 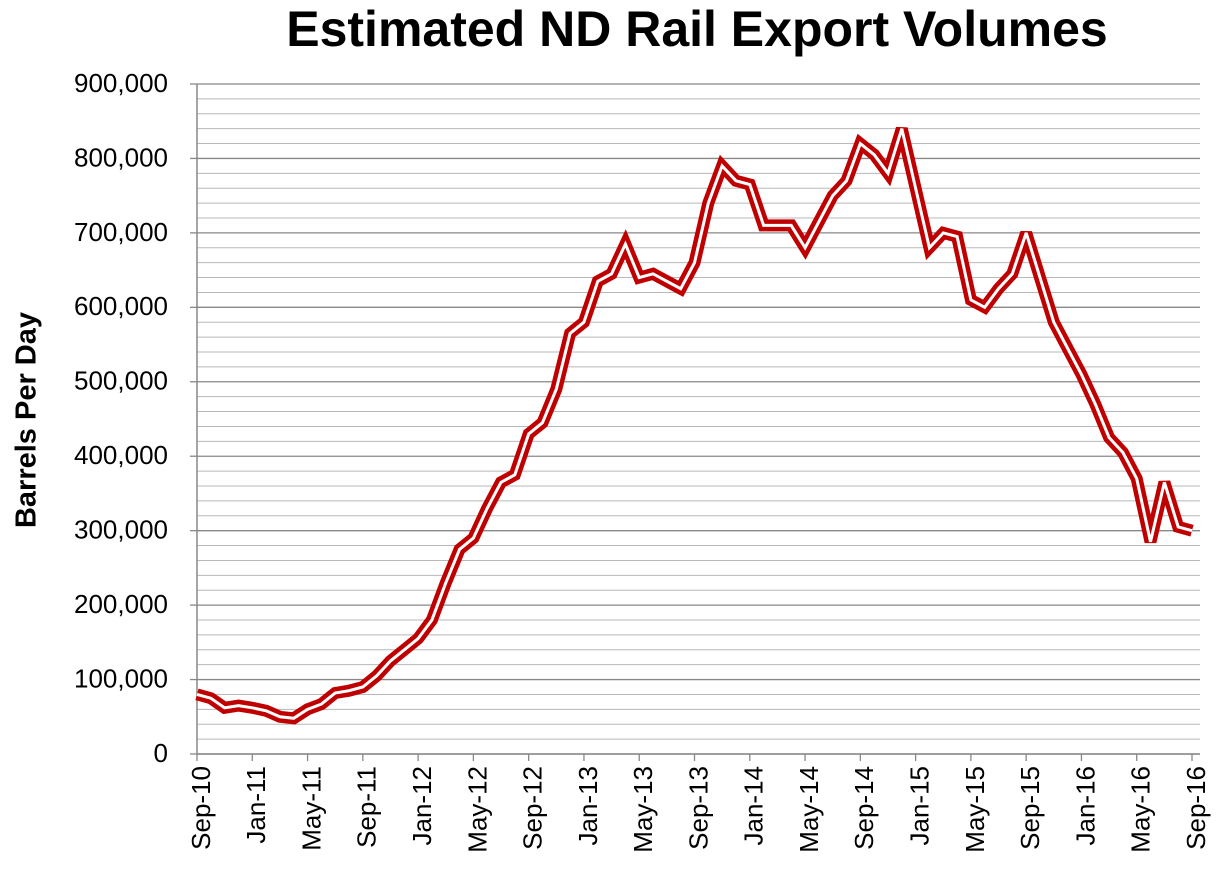 What do you see at coordinates (533, 808) in the screenshot?
I see `x-tick-label: Sep-12` at bounding box center [533, 808].